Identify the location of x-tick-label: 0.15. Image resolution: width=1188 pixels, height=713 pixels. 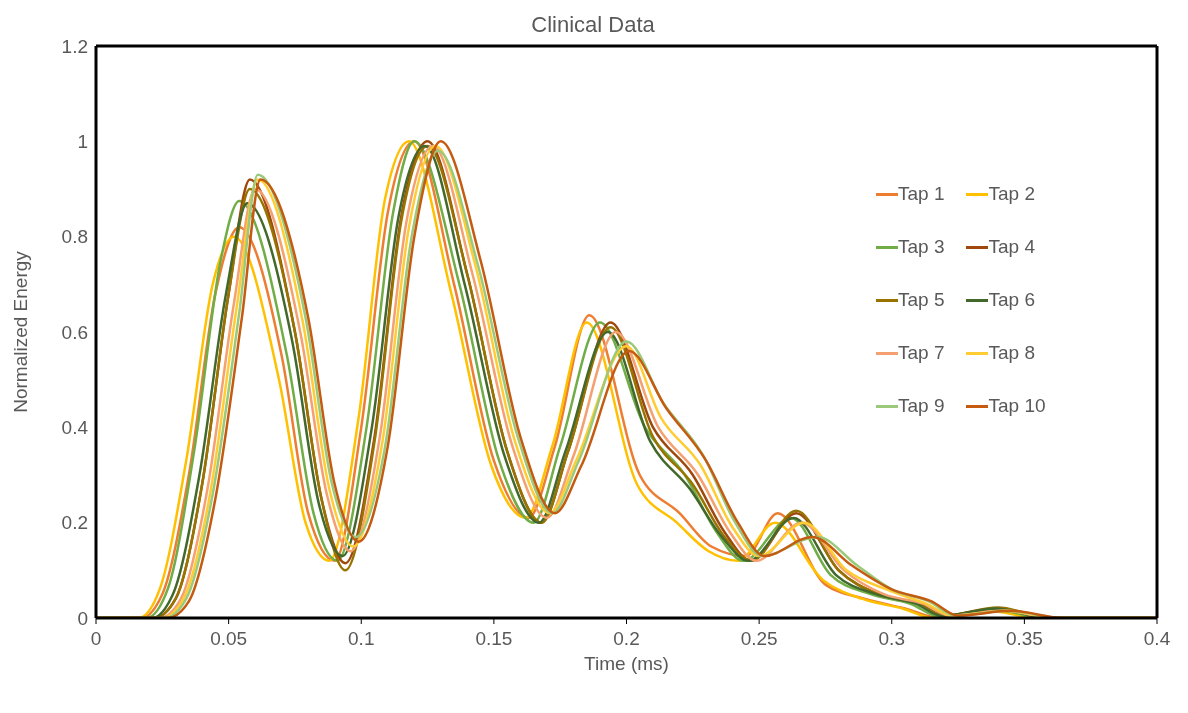
(494, 639).